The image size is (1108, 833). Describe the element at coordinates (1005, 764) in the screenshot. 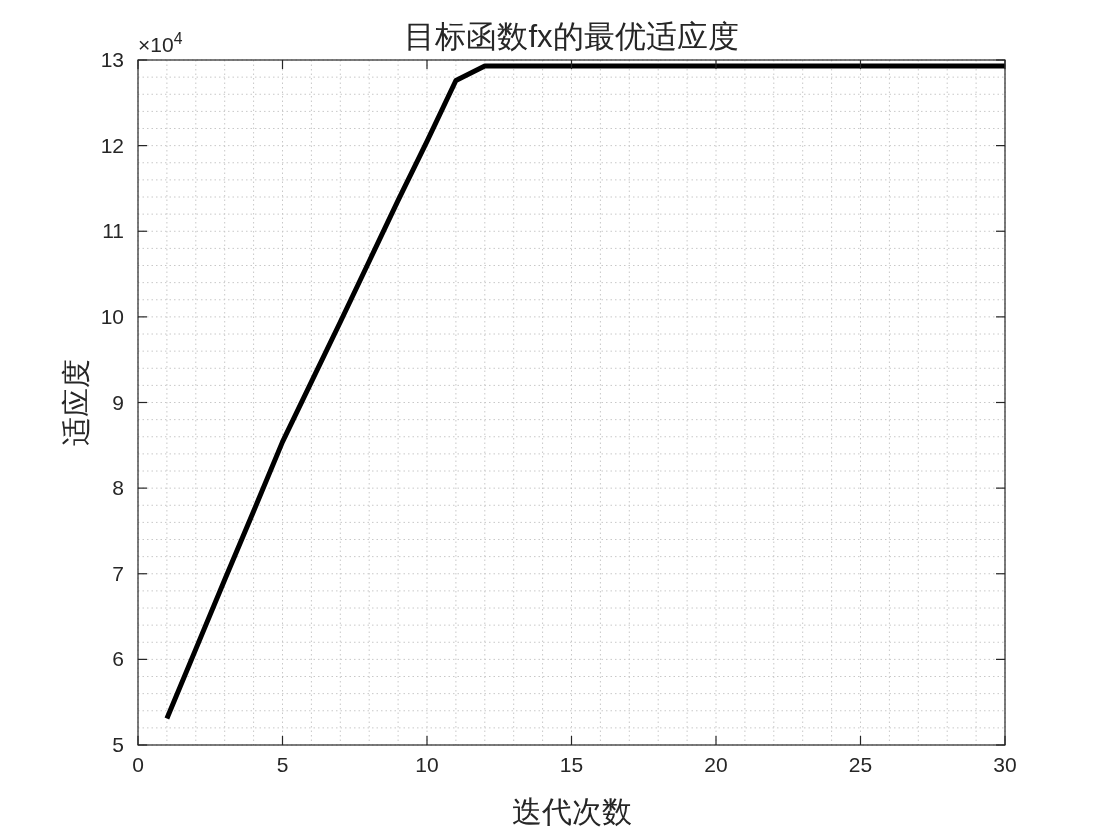

I see `x-tick-label: 30` at that location.